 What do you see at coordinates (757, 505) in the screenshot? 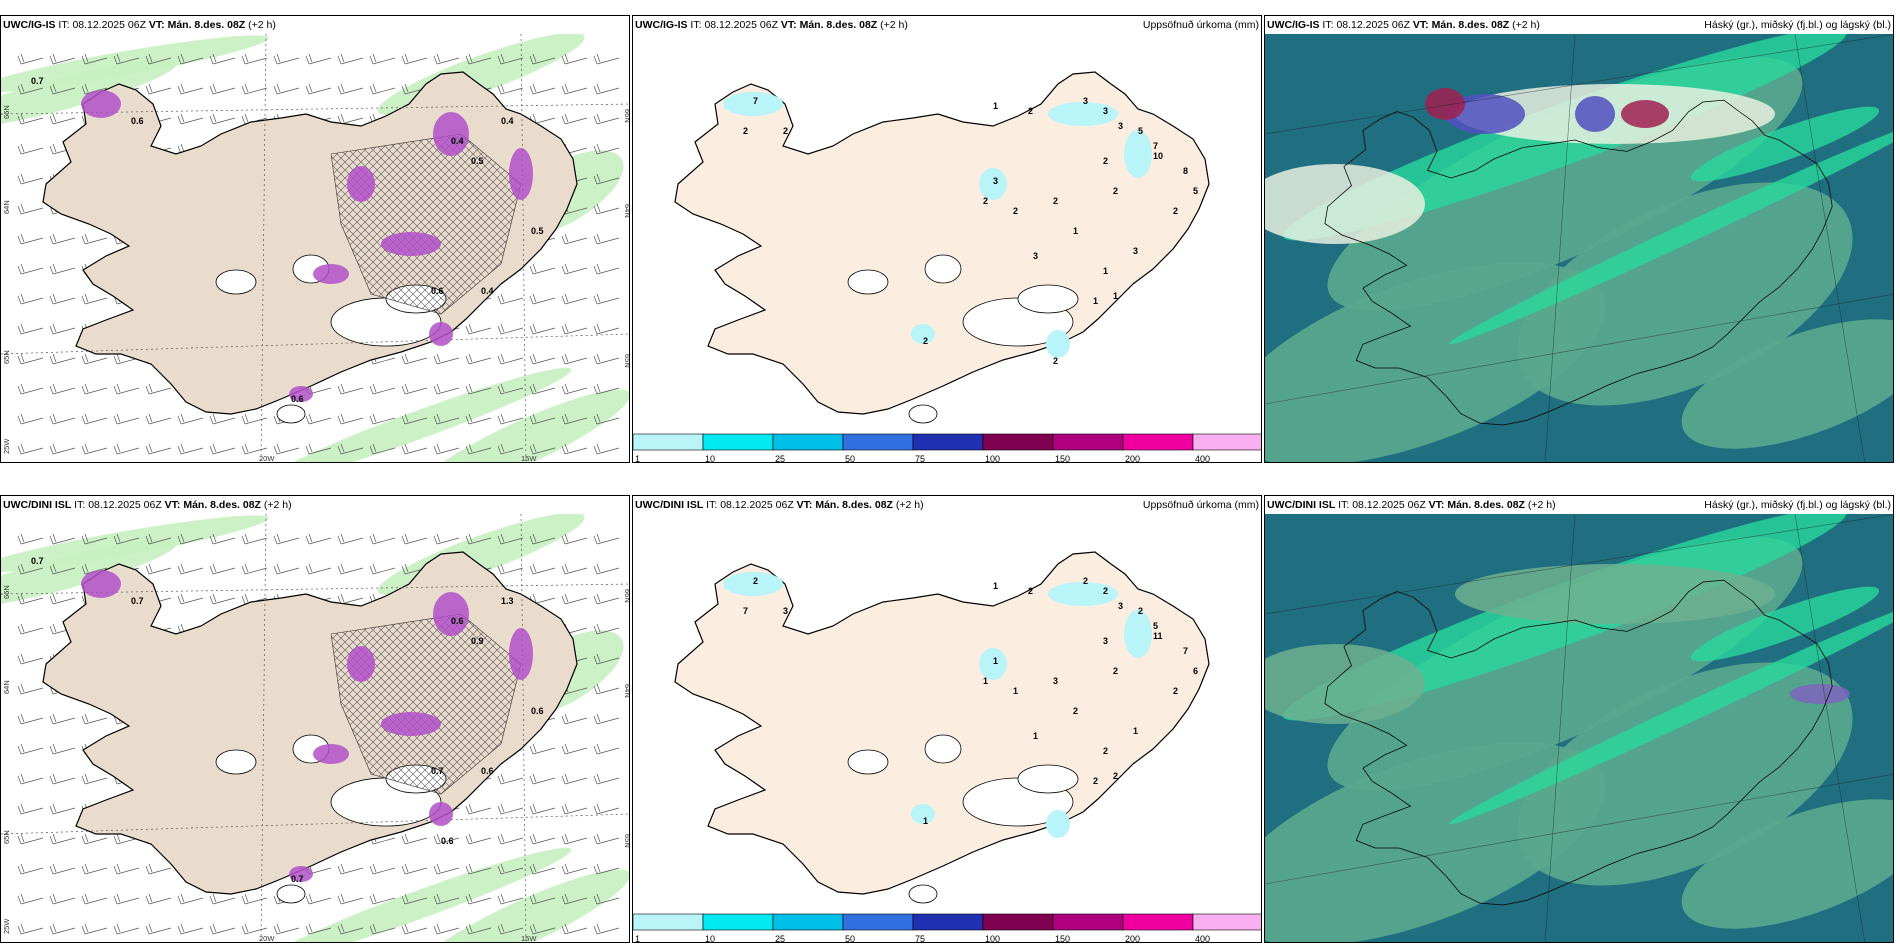
I see `init-time: 08.12.2025 06Z` at bounding box center [757, 505].